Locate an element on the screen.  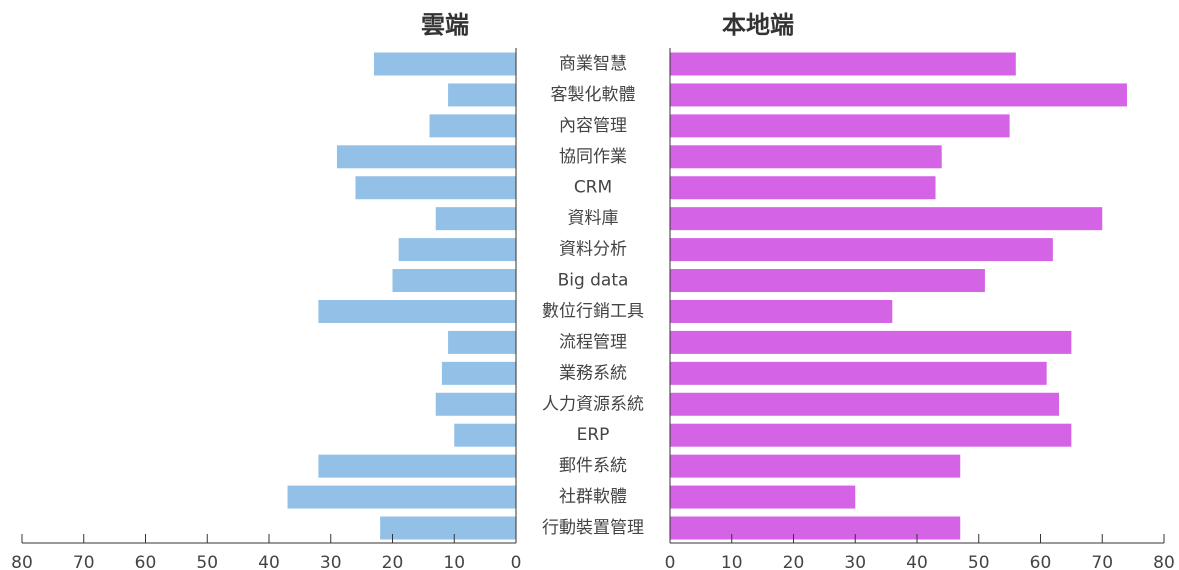
category-label: 郵件系統 is located at coordinates (593, 466).